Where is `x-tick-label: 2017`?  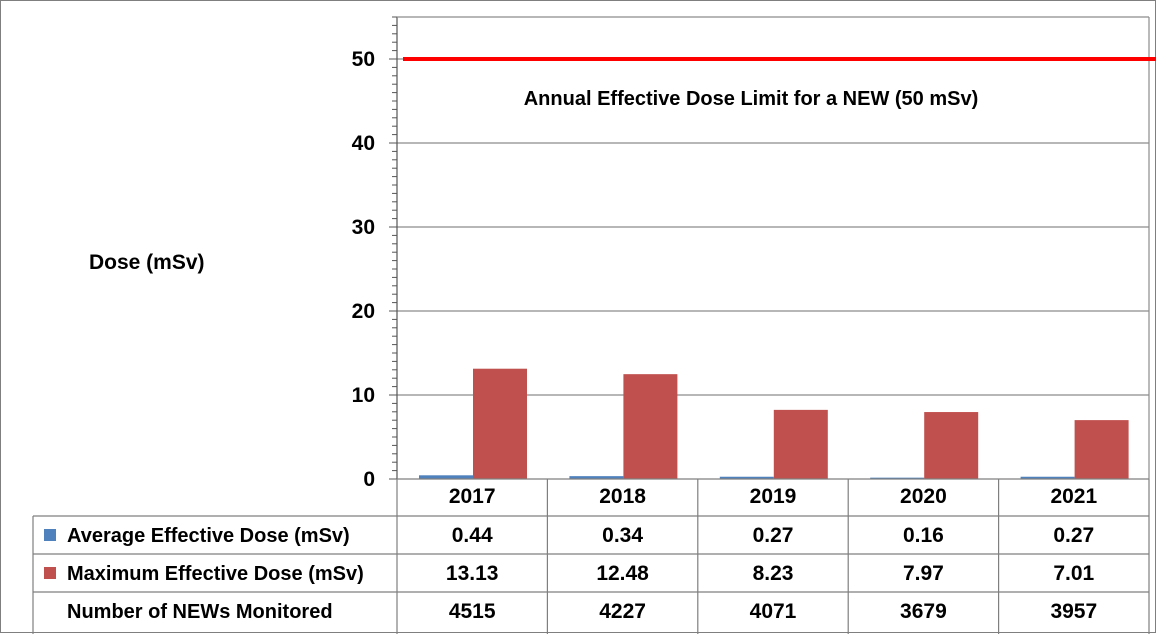
x-tick-label: 2017 is located at coordinates (472, 496).